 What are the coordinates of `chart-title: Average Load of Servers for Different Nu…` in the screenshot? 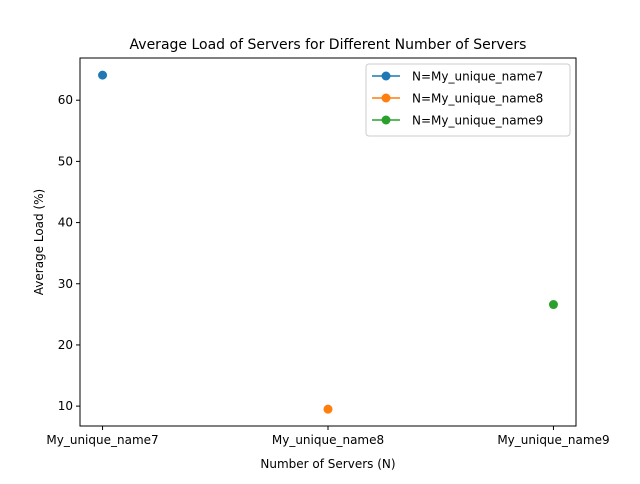 It's located at (328, 45).